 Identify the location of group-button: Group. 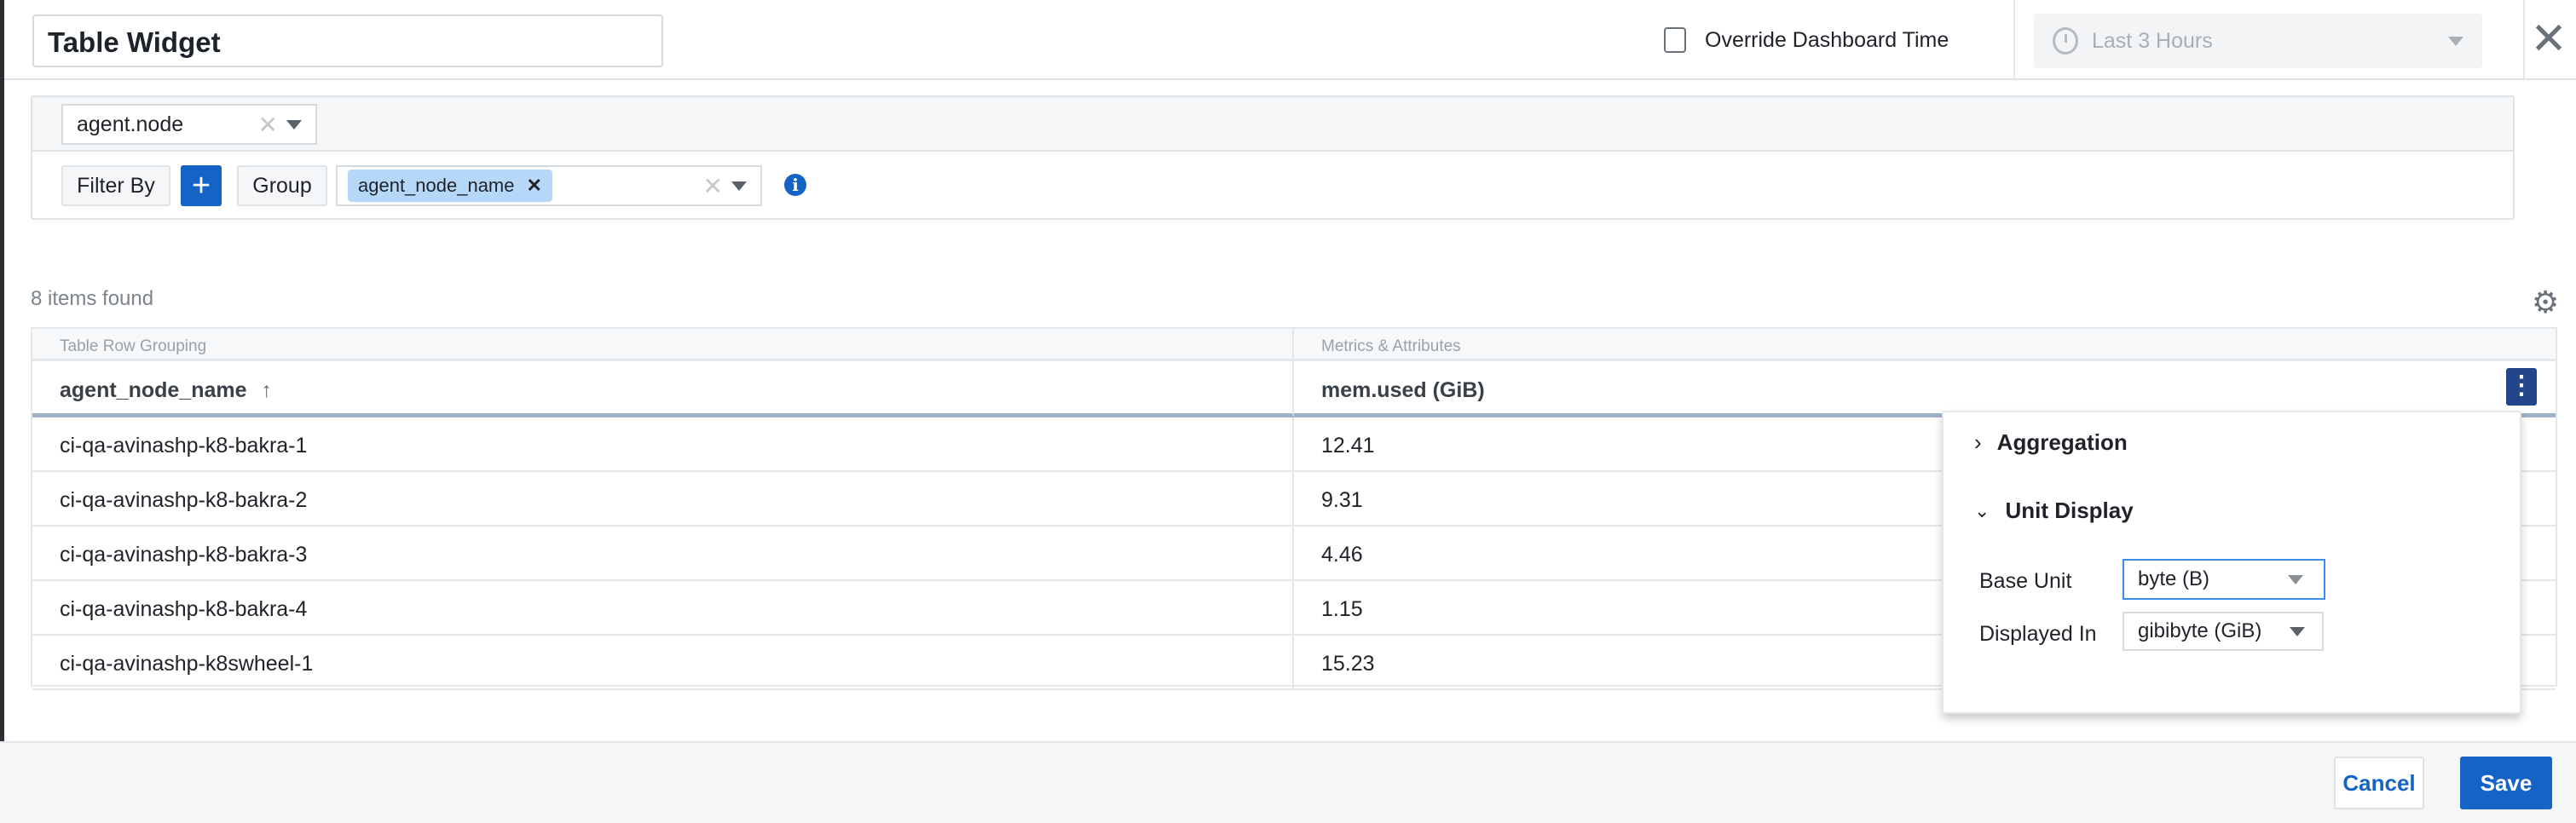
(282, 185).